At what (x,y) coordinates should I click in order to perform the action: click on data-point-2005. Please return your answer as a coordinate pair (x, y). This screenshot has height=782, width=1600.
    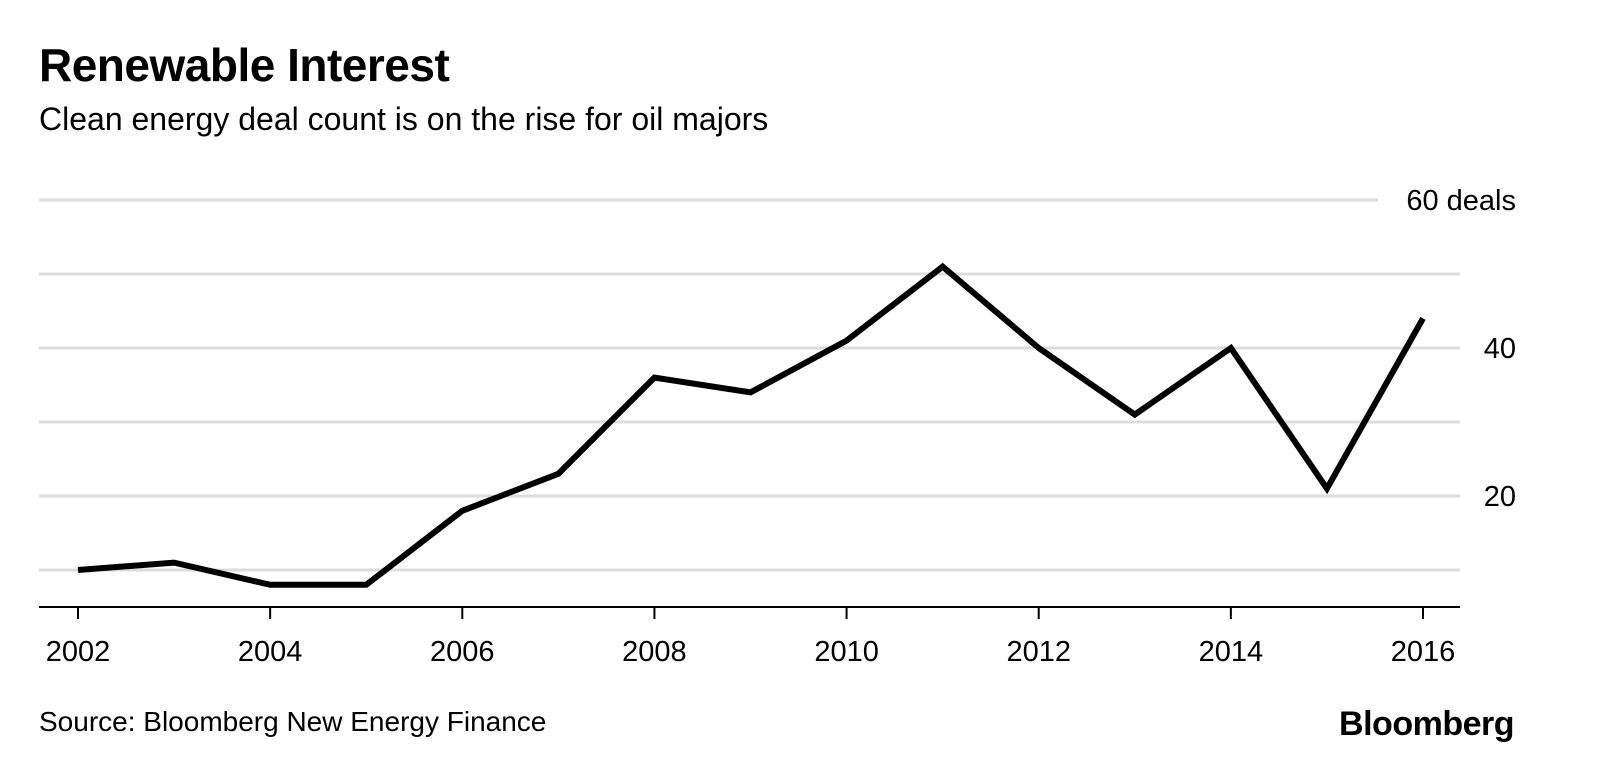
    Looking at the image, I should click on (366, 585).